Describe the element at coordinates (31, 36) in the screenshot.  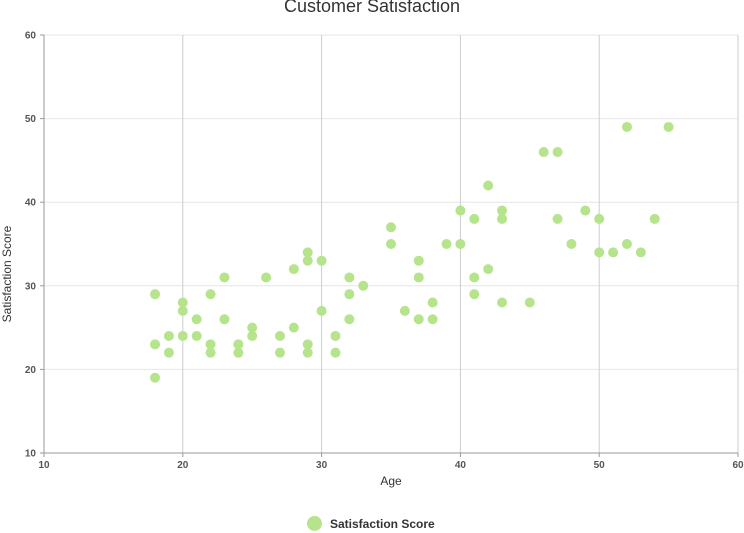
I see `y-tick-label: 60` at that location.